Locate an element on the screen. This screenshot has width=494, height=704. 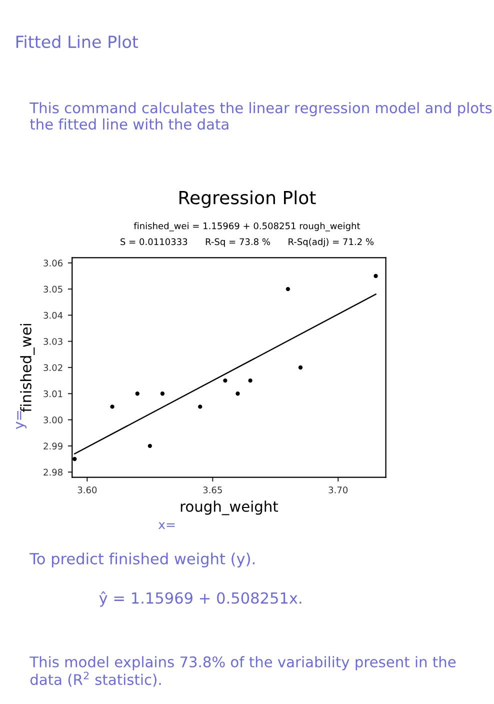
y-tick-label: 3.00 is located at coordinates (53, 420).